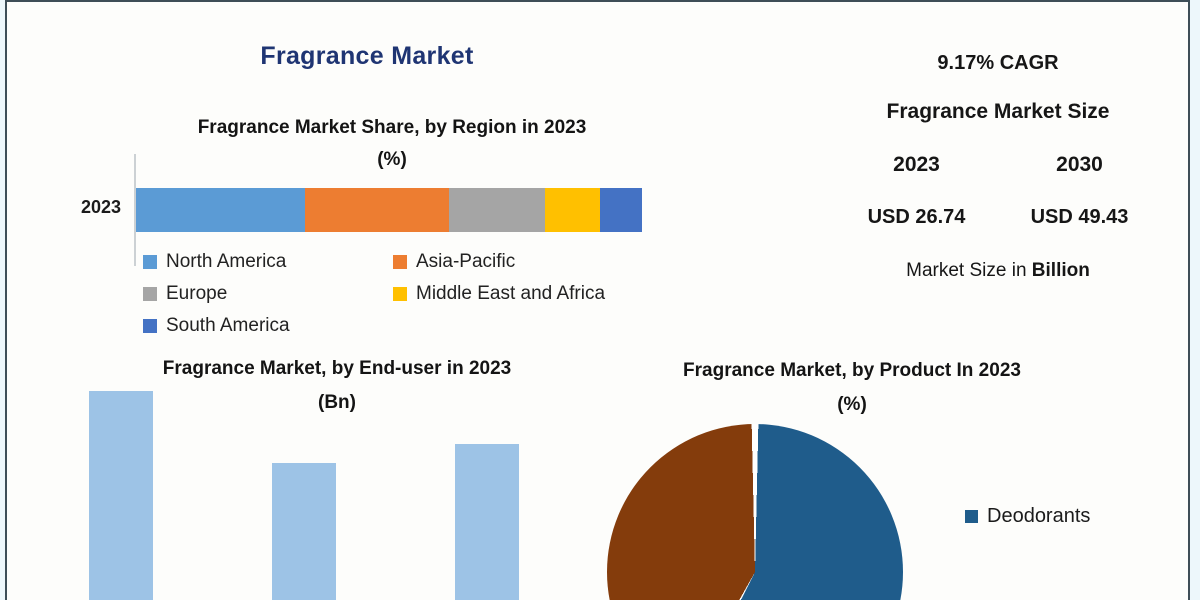  I want to click on cagr-value: 9.17% CAGR, so click(998, 63).